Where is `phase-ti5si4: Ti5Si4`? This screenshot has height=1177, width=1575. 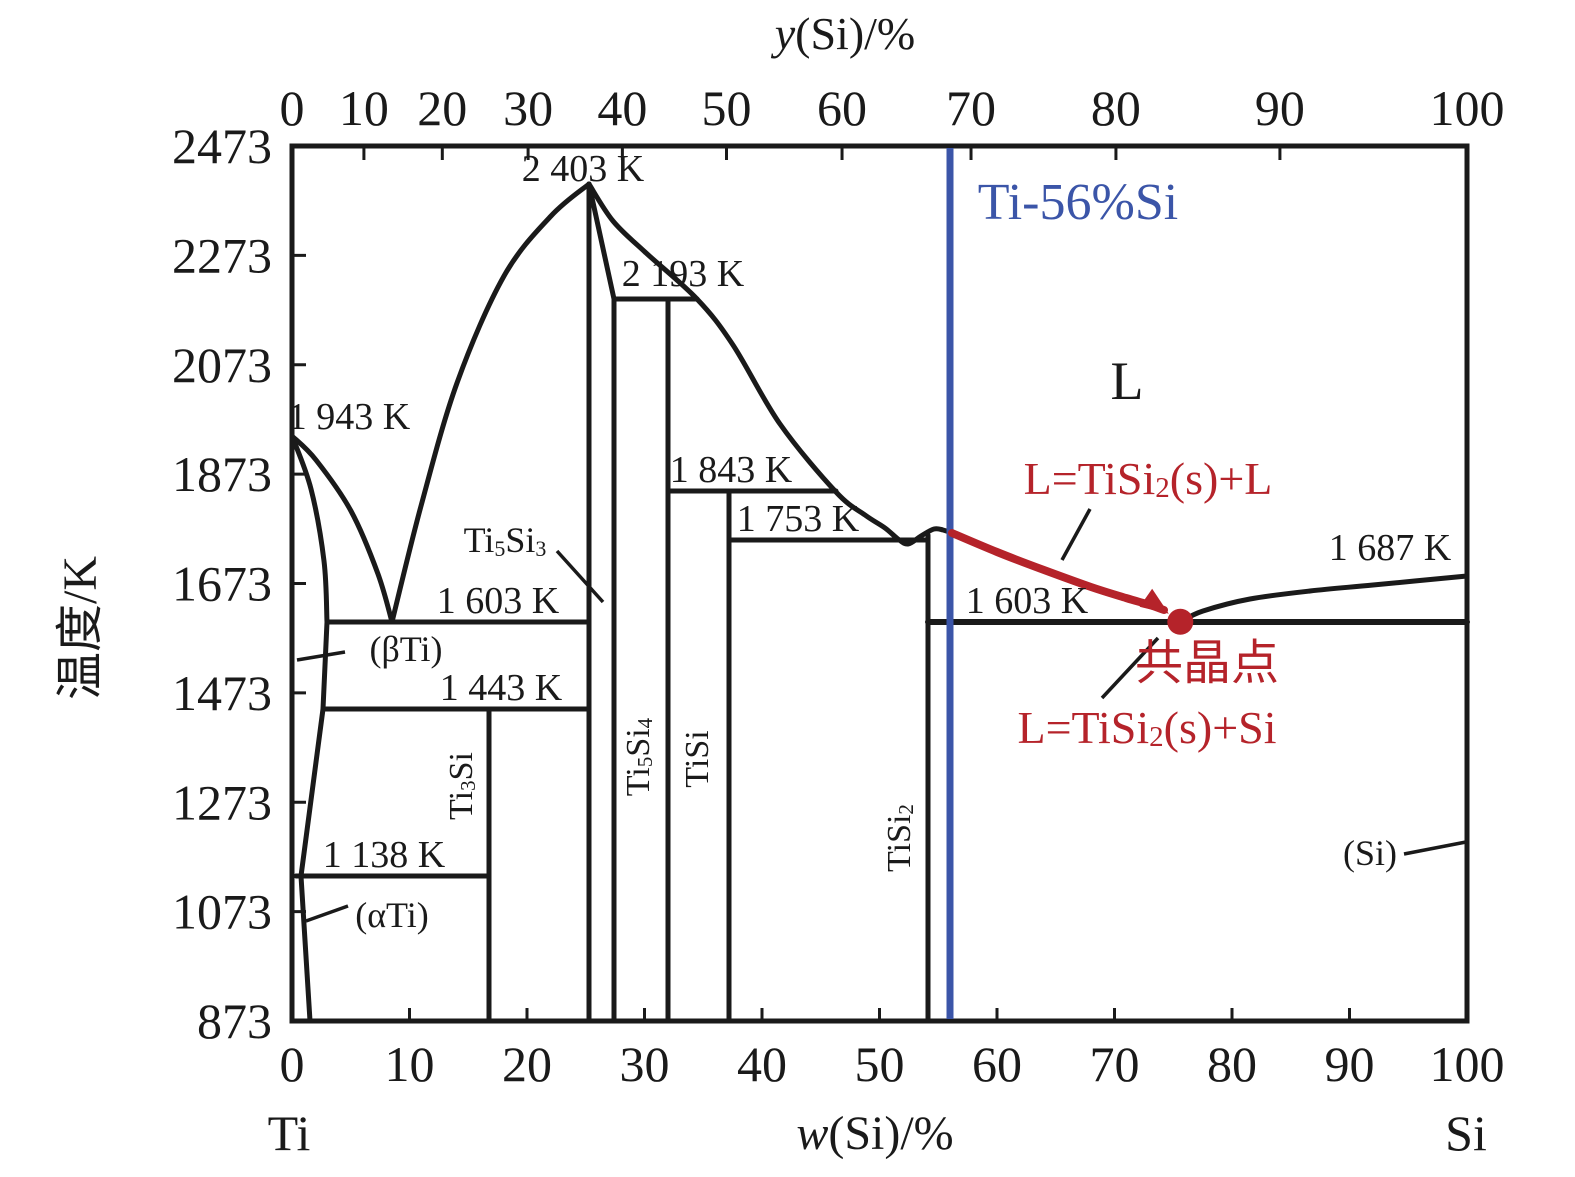 phase-ti5si4: Ti5Si4 is located at coordinates (639, 756).